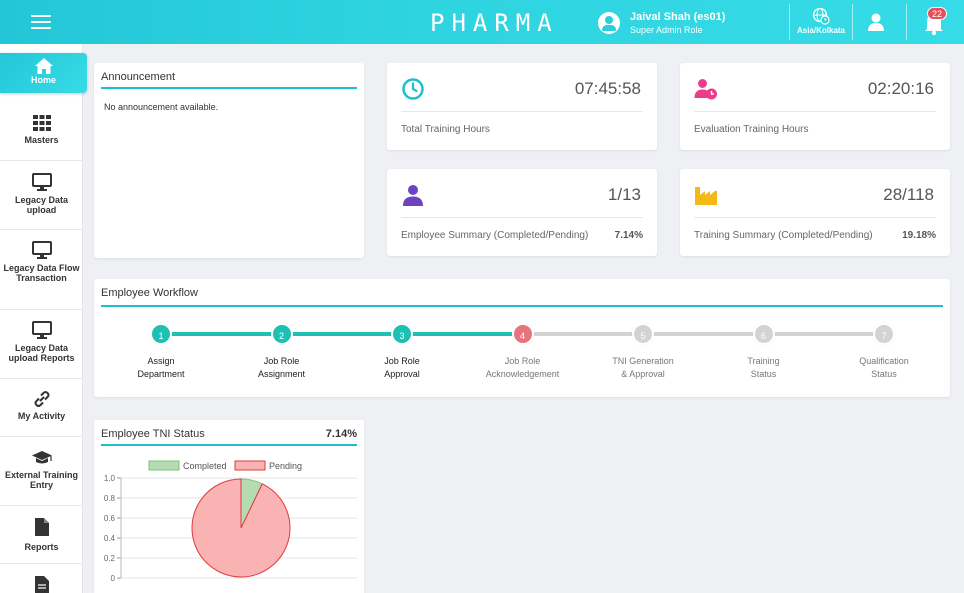 Image resolution: width=964 pixels, height=593 pixels. What do you see at coordinates (110, 518) in the screenshot?
I see `y-tick-label: 0.6` at bounding box center [110, 518].